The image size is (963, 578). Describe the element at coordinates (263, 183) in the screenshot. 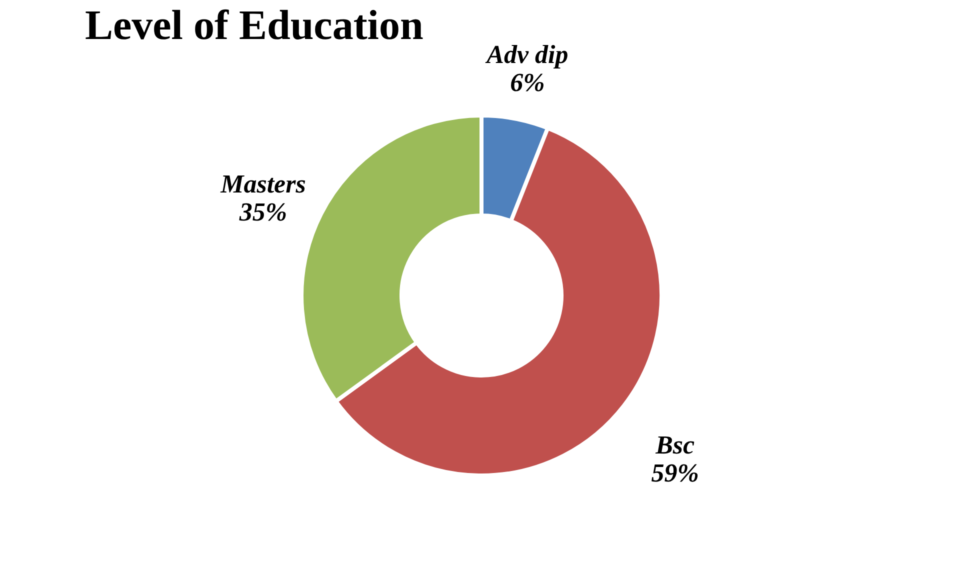

I see `slice-label: Masters` at that location.